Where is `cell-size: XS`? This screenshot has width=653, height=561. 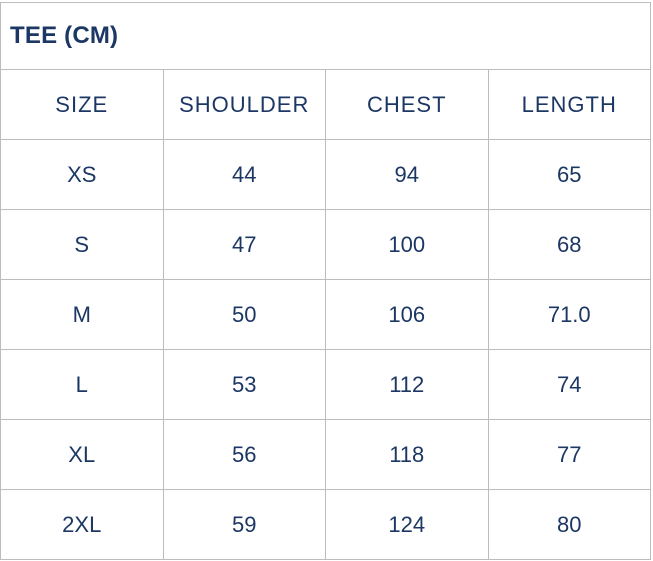 cell-size: XS is located at coordinates (82, 174).